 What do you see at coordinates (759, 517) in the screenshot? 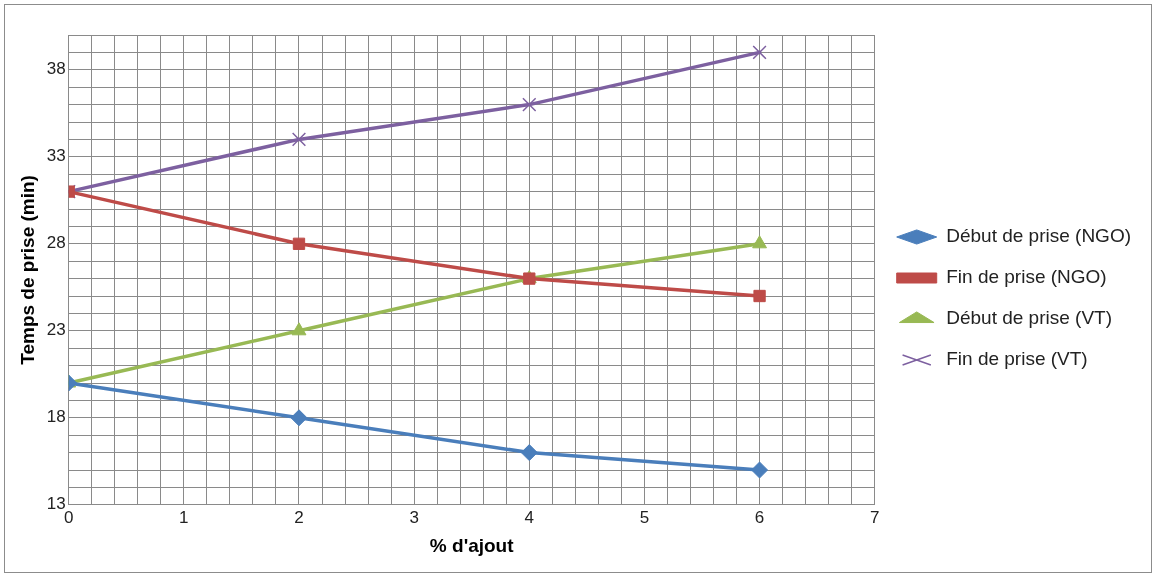
I see `x-tick-label: 6` at bounding box center [759, 517].